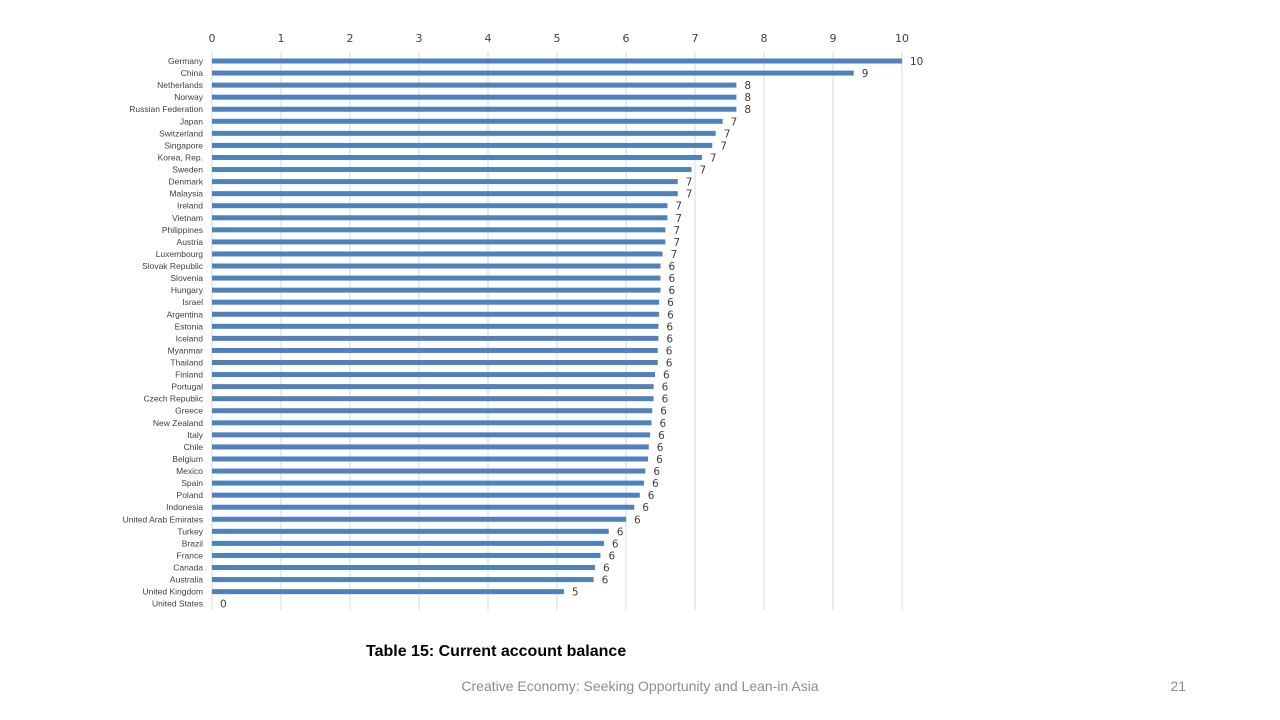 The height and width of the screenshot is (720, 1280). I want to click on category-label: Korea, Rep., so click(180, 157).